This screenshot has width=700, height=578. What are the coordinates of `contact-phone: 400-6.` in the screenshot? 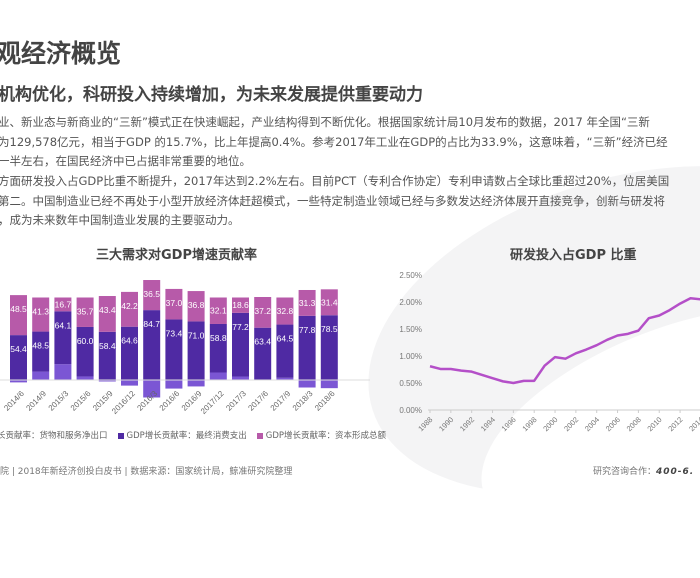 It's located at (675, 472).